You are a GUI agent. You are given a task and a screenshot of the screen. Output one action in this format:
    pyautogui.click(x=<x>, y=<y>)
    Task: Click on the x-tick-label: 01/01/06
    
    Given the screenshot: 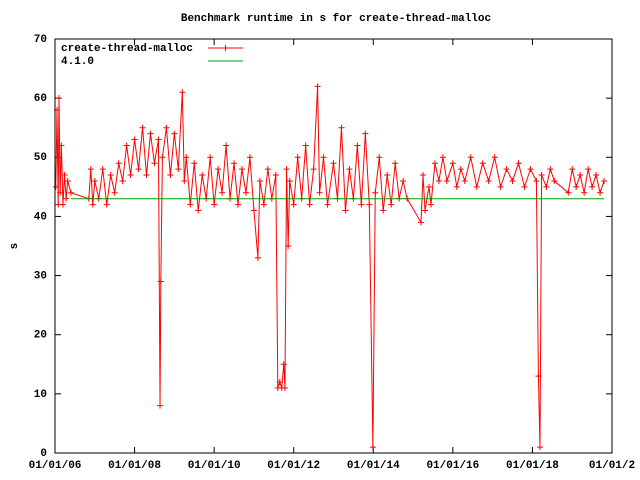 What is the action you would take?
    pyautogui.click(x=55, y=466)
    